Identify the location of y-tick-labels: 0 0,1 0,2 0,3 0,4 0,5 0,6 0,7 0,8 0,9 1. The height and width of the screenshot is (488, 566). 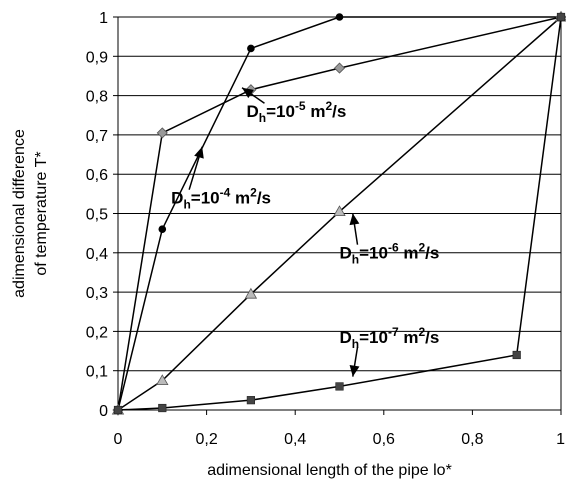
(102, 215).